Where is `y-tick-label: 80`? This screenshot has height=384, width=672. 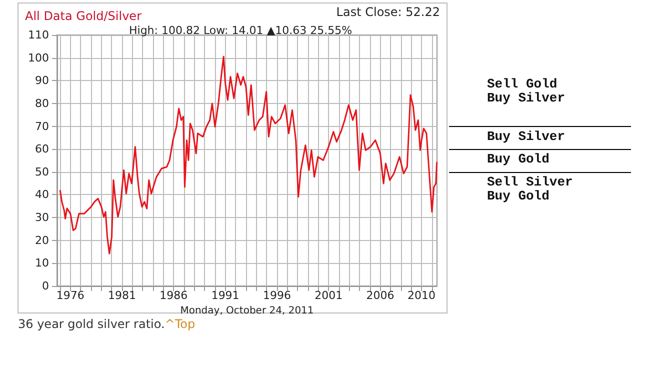 y-tick-label: 80 is located at coordinates (42, 103).